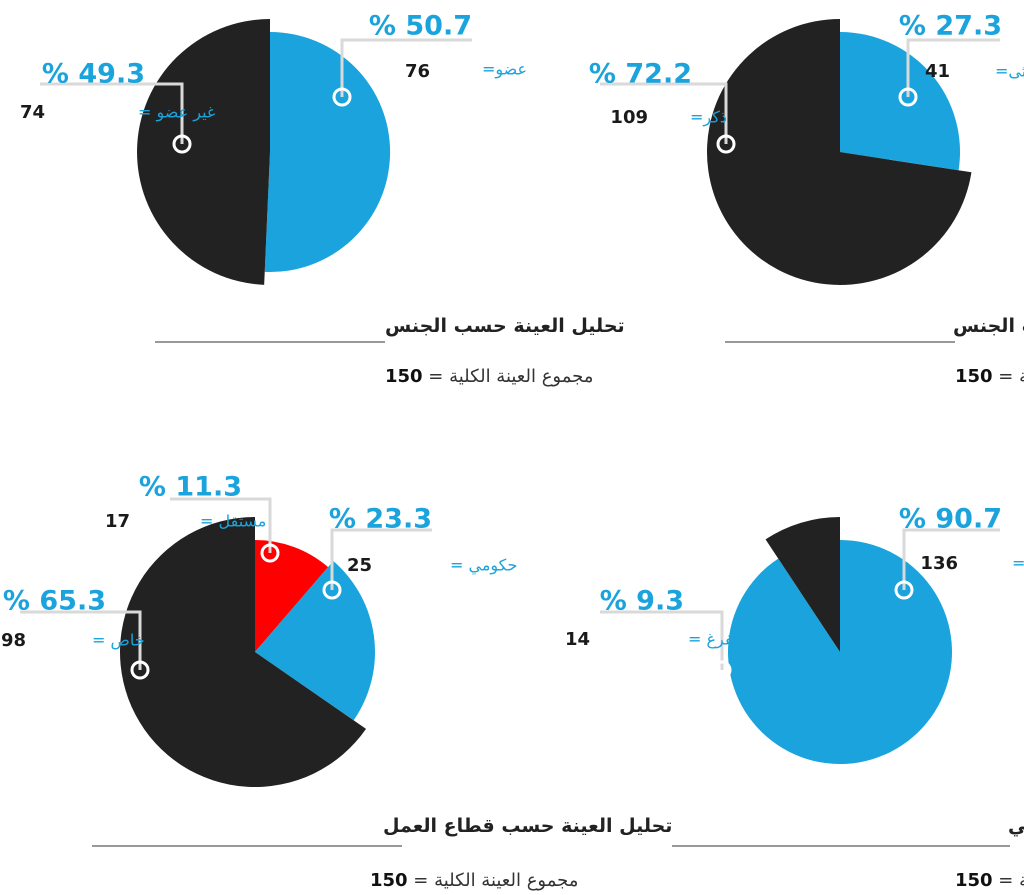 Image resolution: width=1024 pixels, height=895 pixels. What do you see at coordinates (937, 71) in the screenshot?
I see `slice-count: 41` at bounding box center [937, 71].